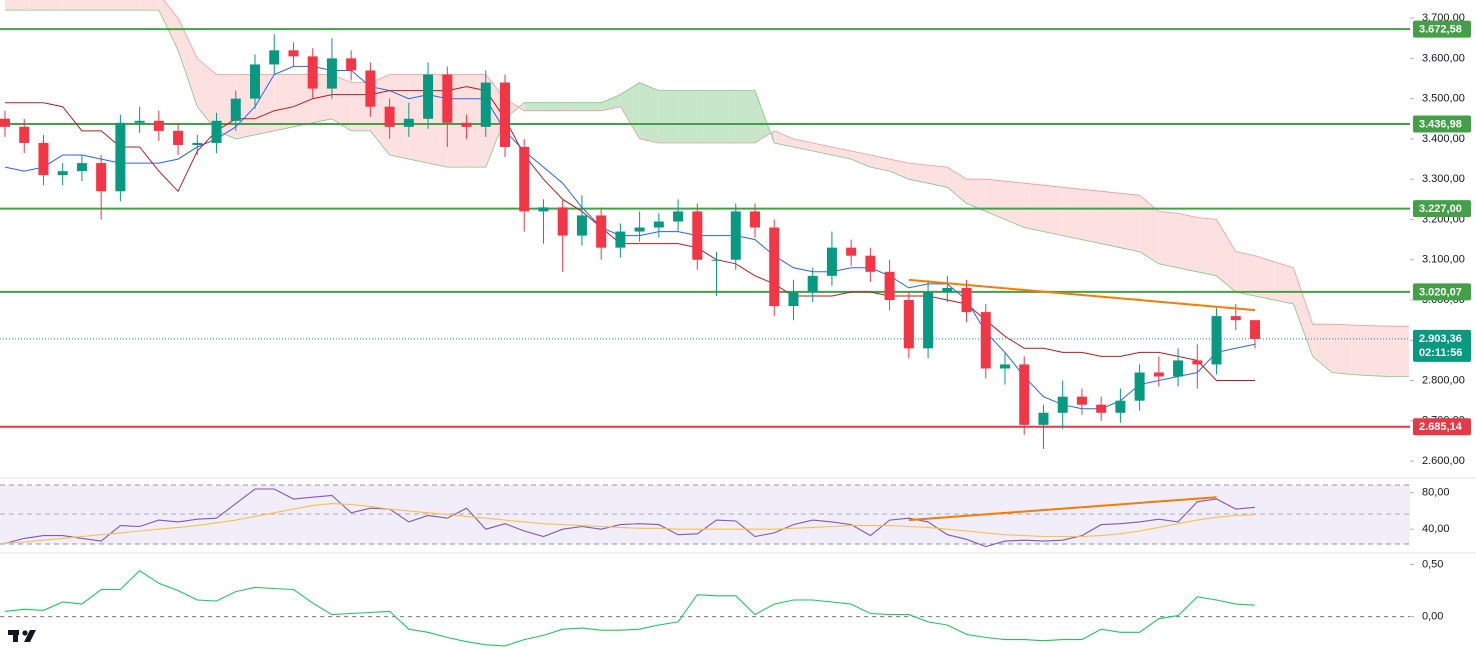  Describe the element at coordinates (1443, 99) in the screenshot. I see `y-tick-label: 3.500,00` at that location.